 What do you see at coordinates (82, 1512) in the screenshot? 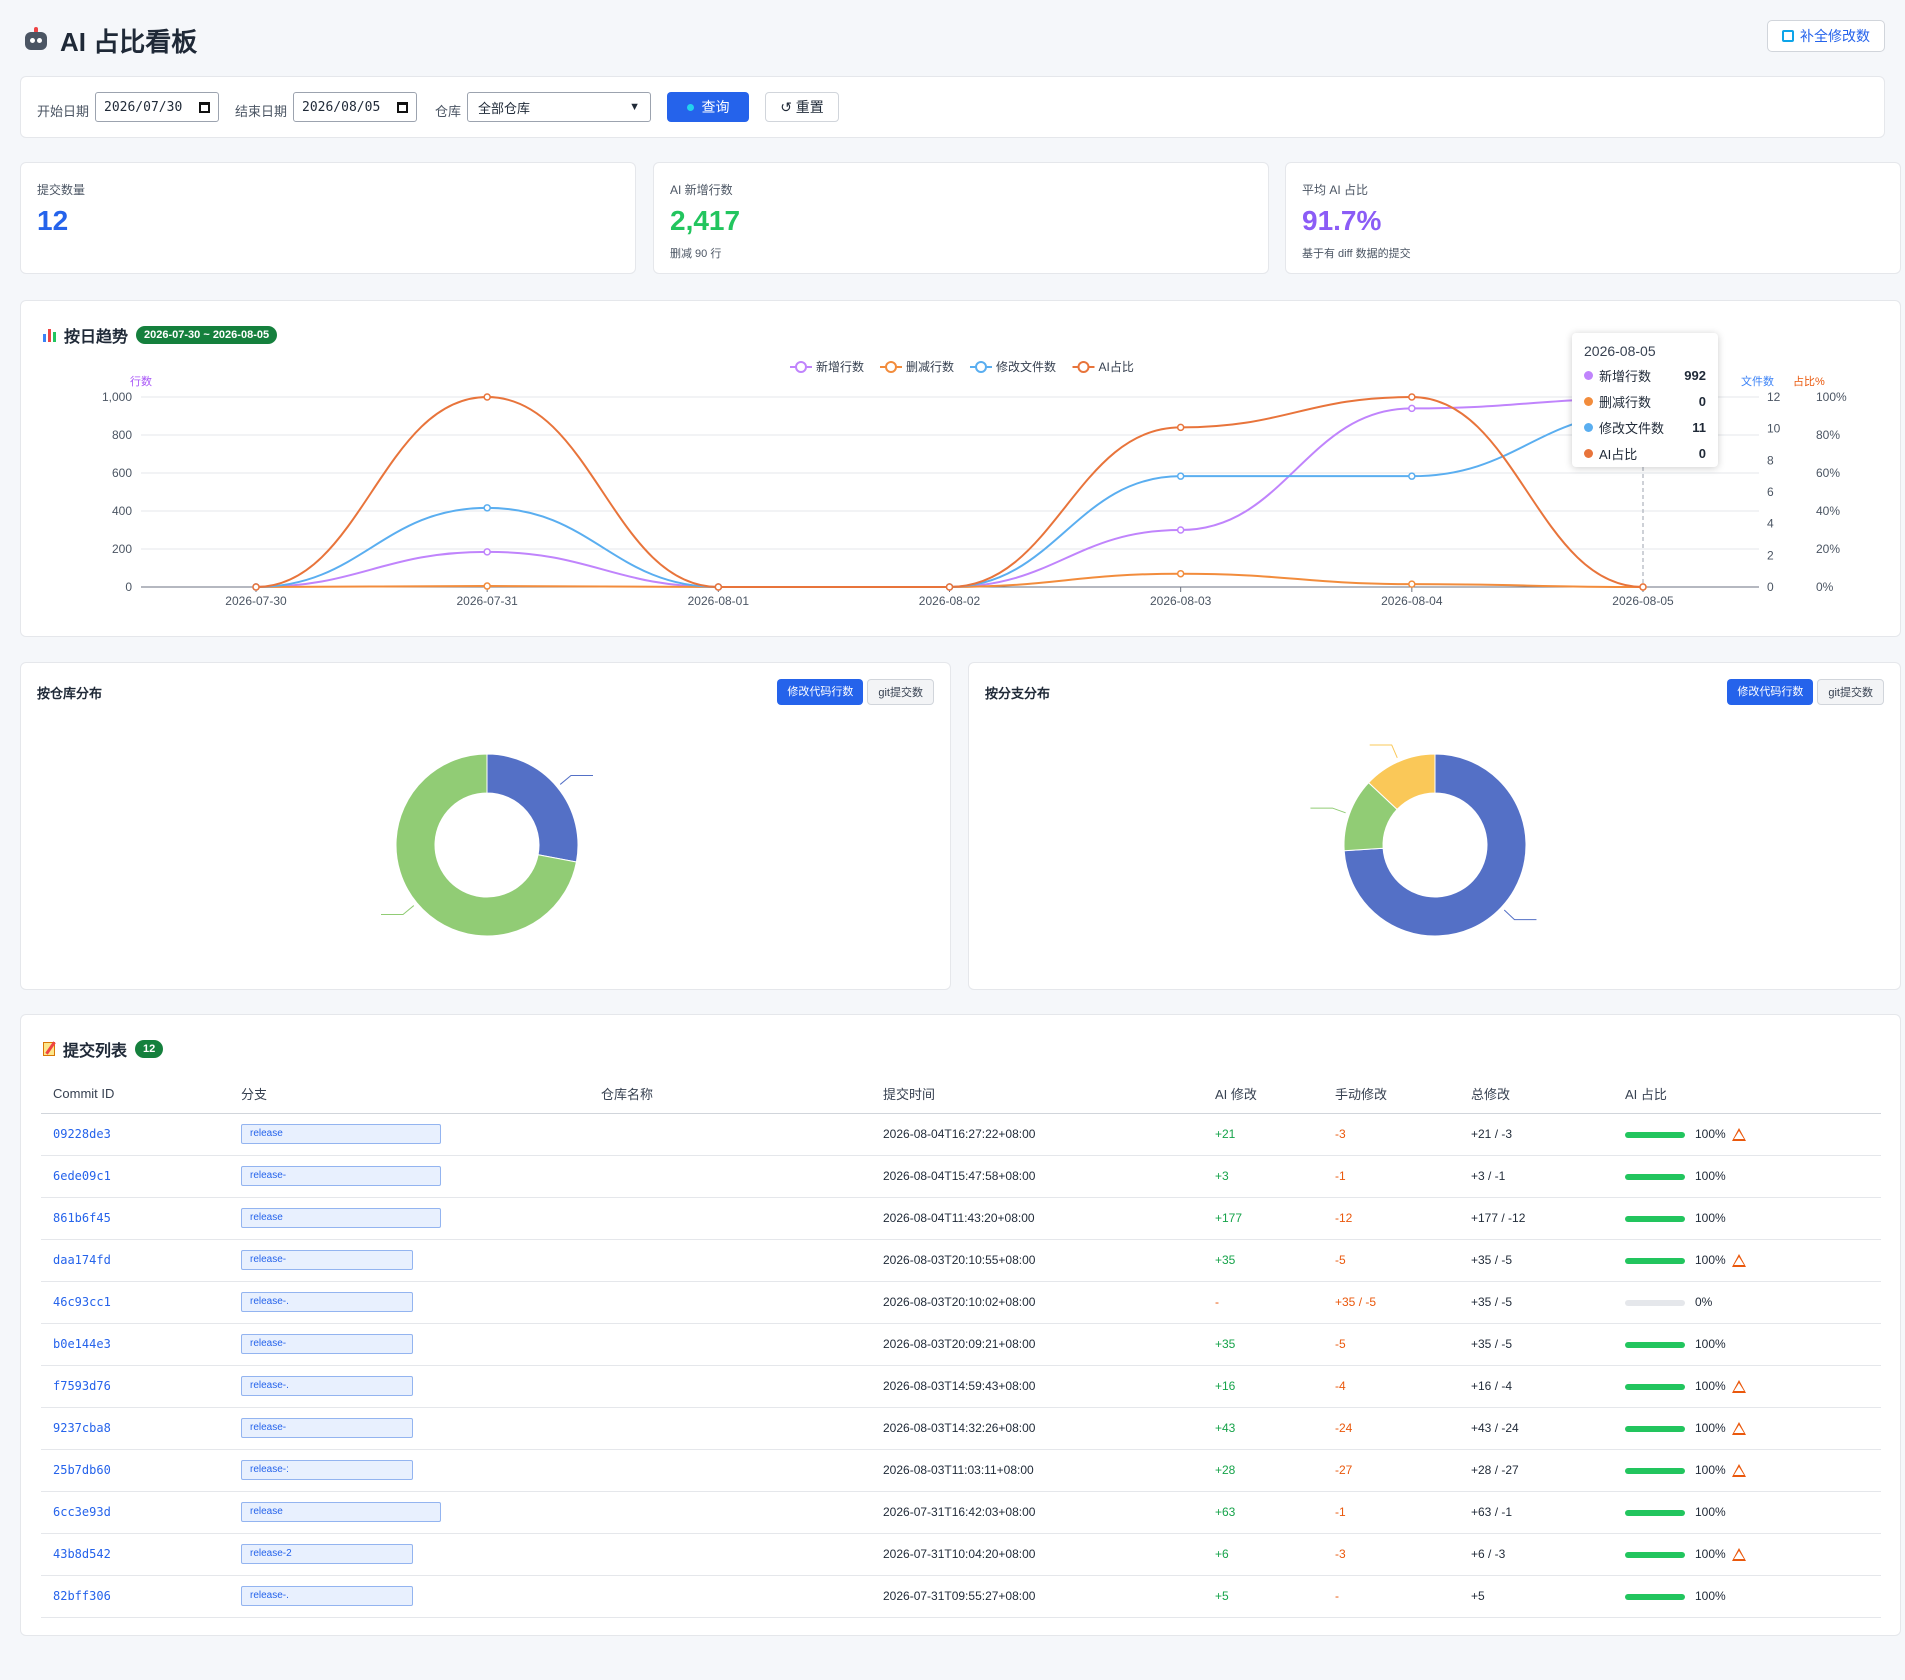
I see `commit-id-link: 6cc3e93d` at bounding box center [82, 1512].